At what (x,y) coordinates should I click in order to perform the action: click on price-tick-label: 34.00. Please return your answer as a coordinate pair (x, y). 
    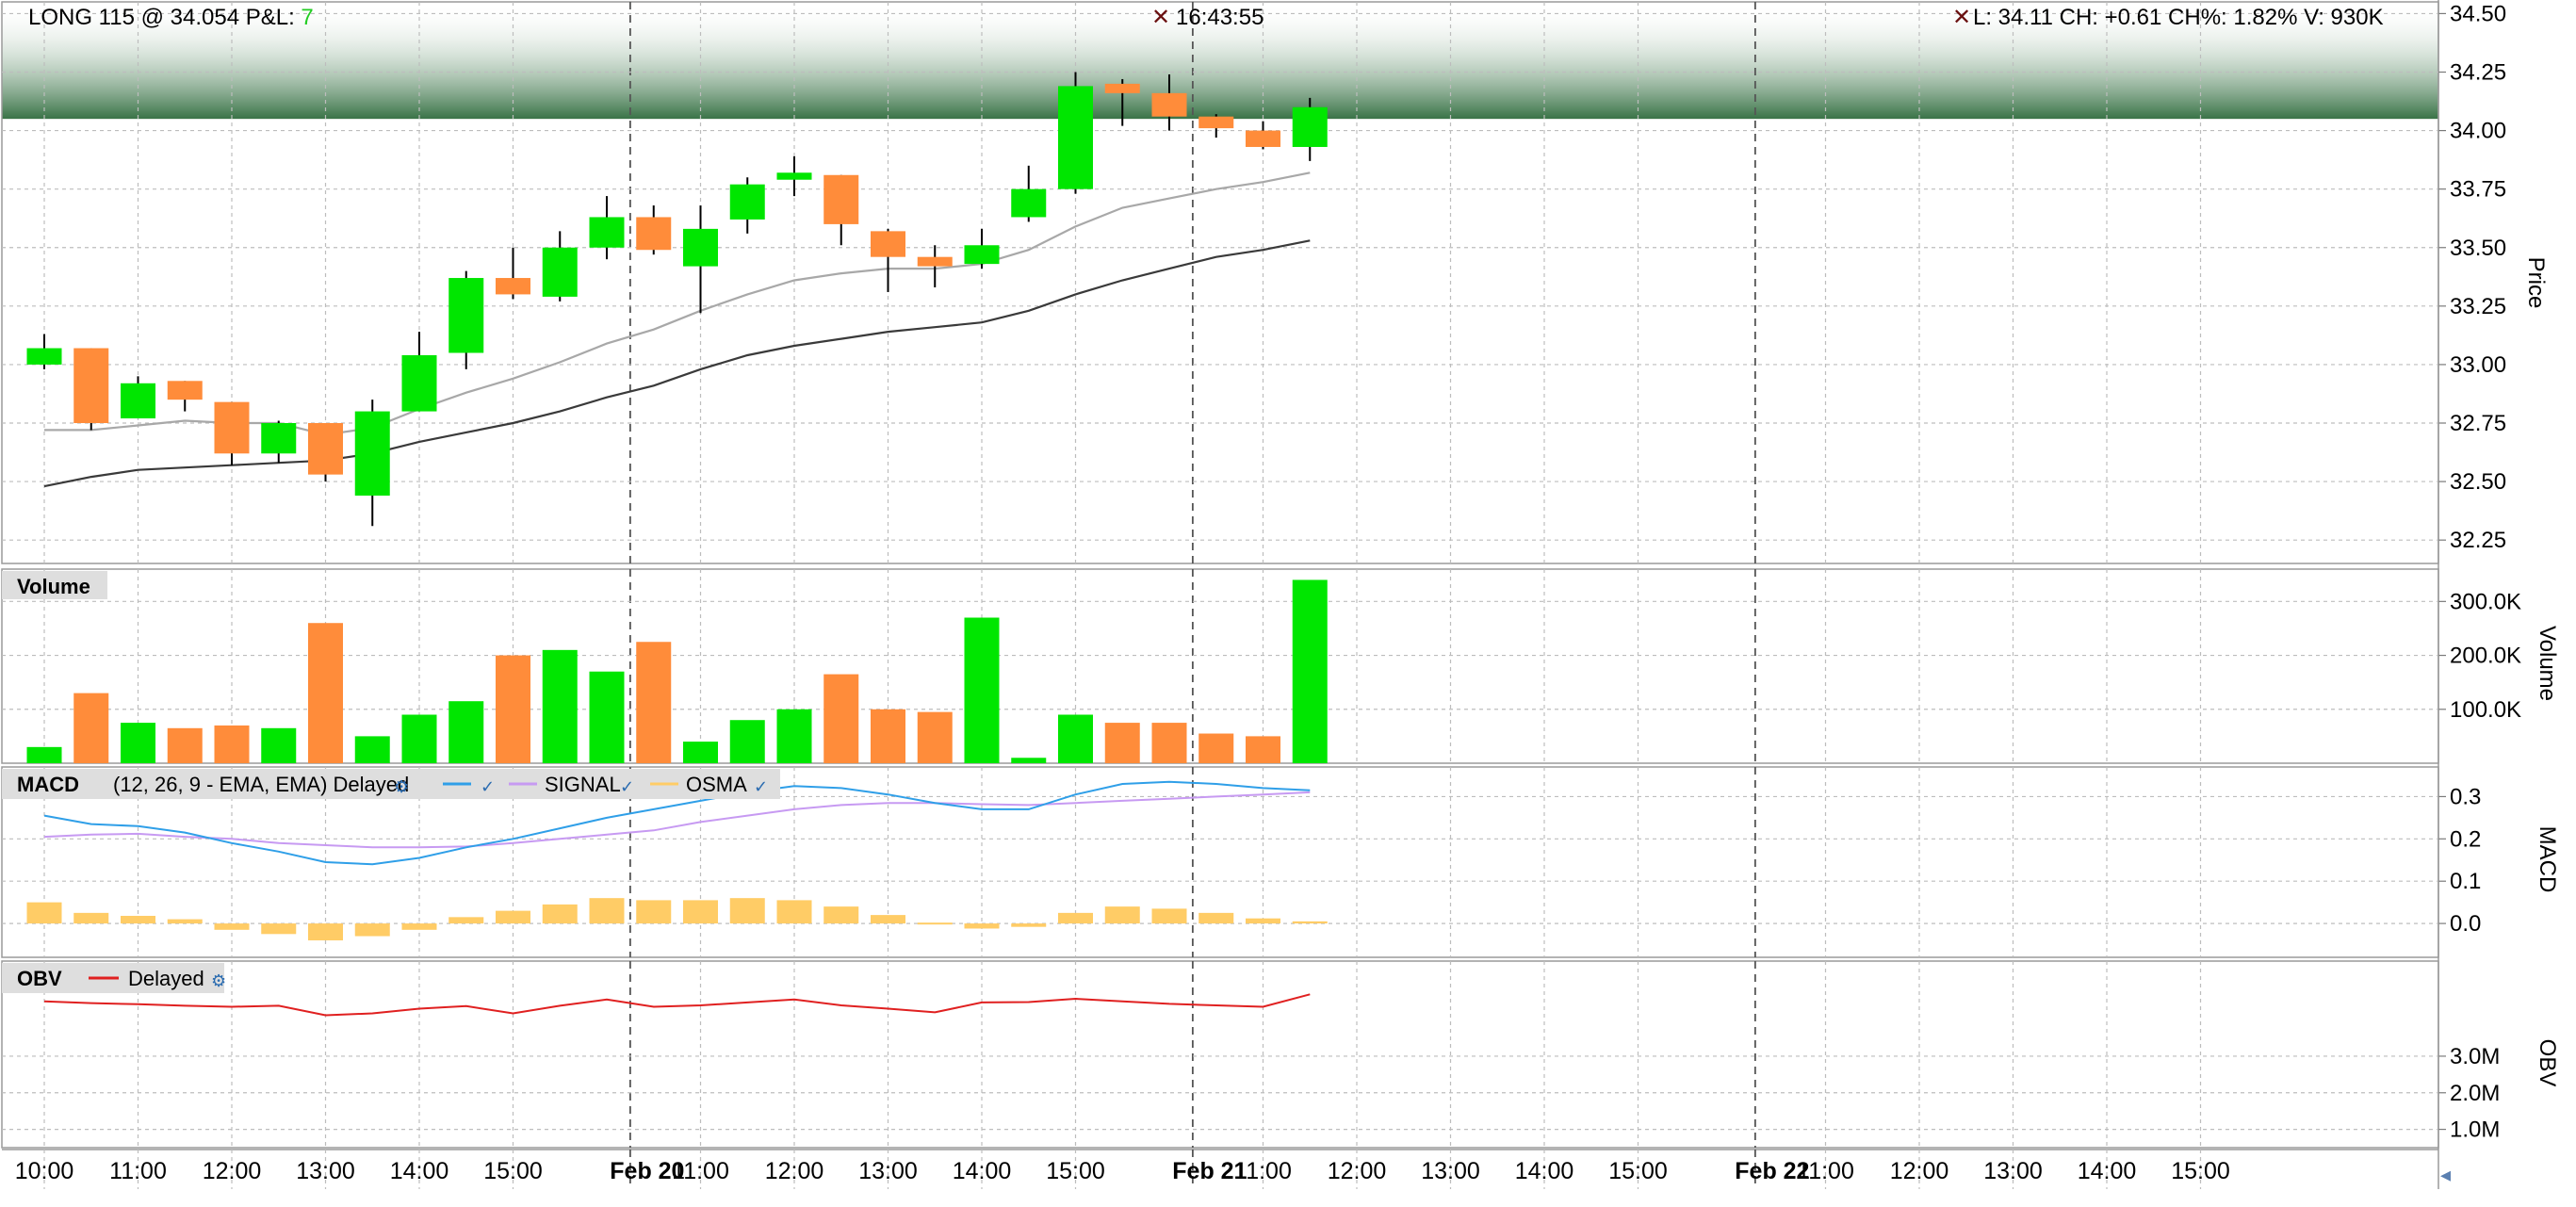
    Looking at the image, I should click on (2478, 131).